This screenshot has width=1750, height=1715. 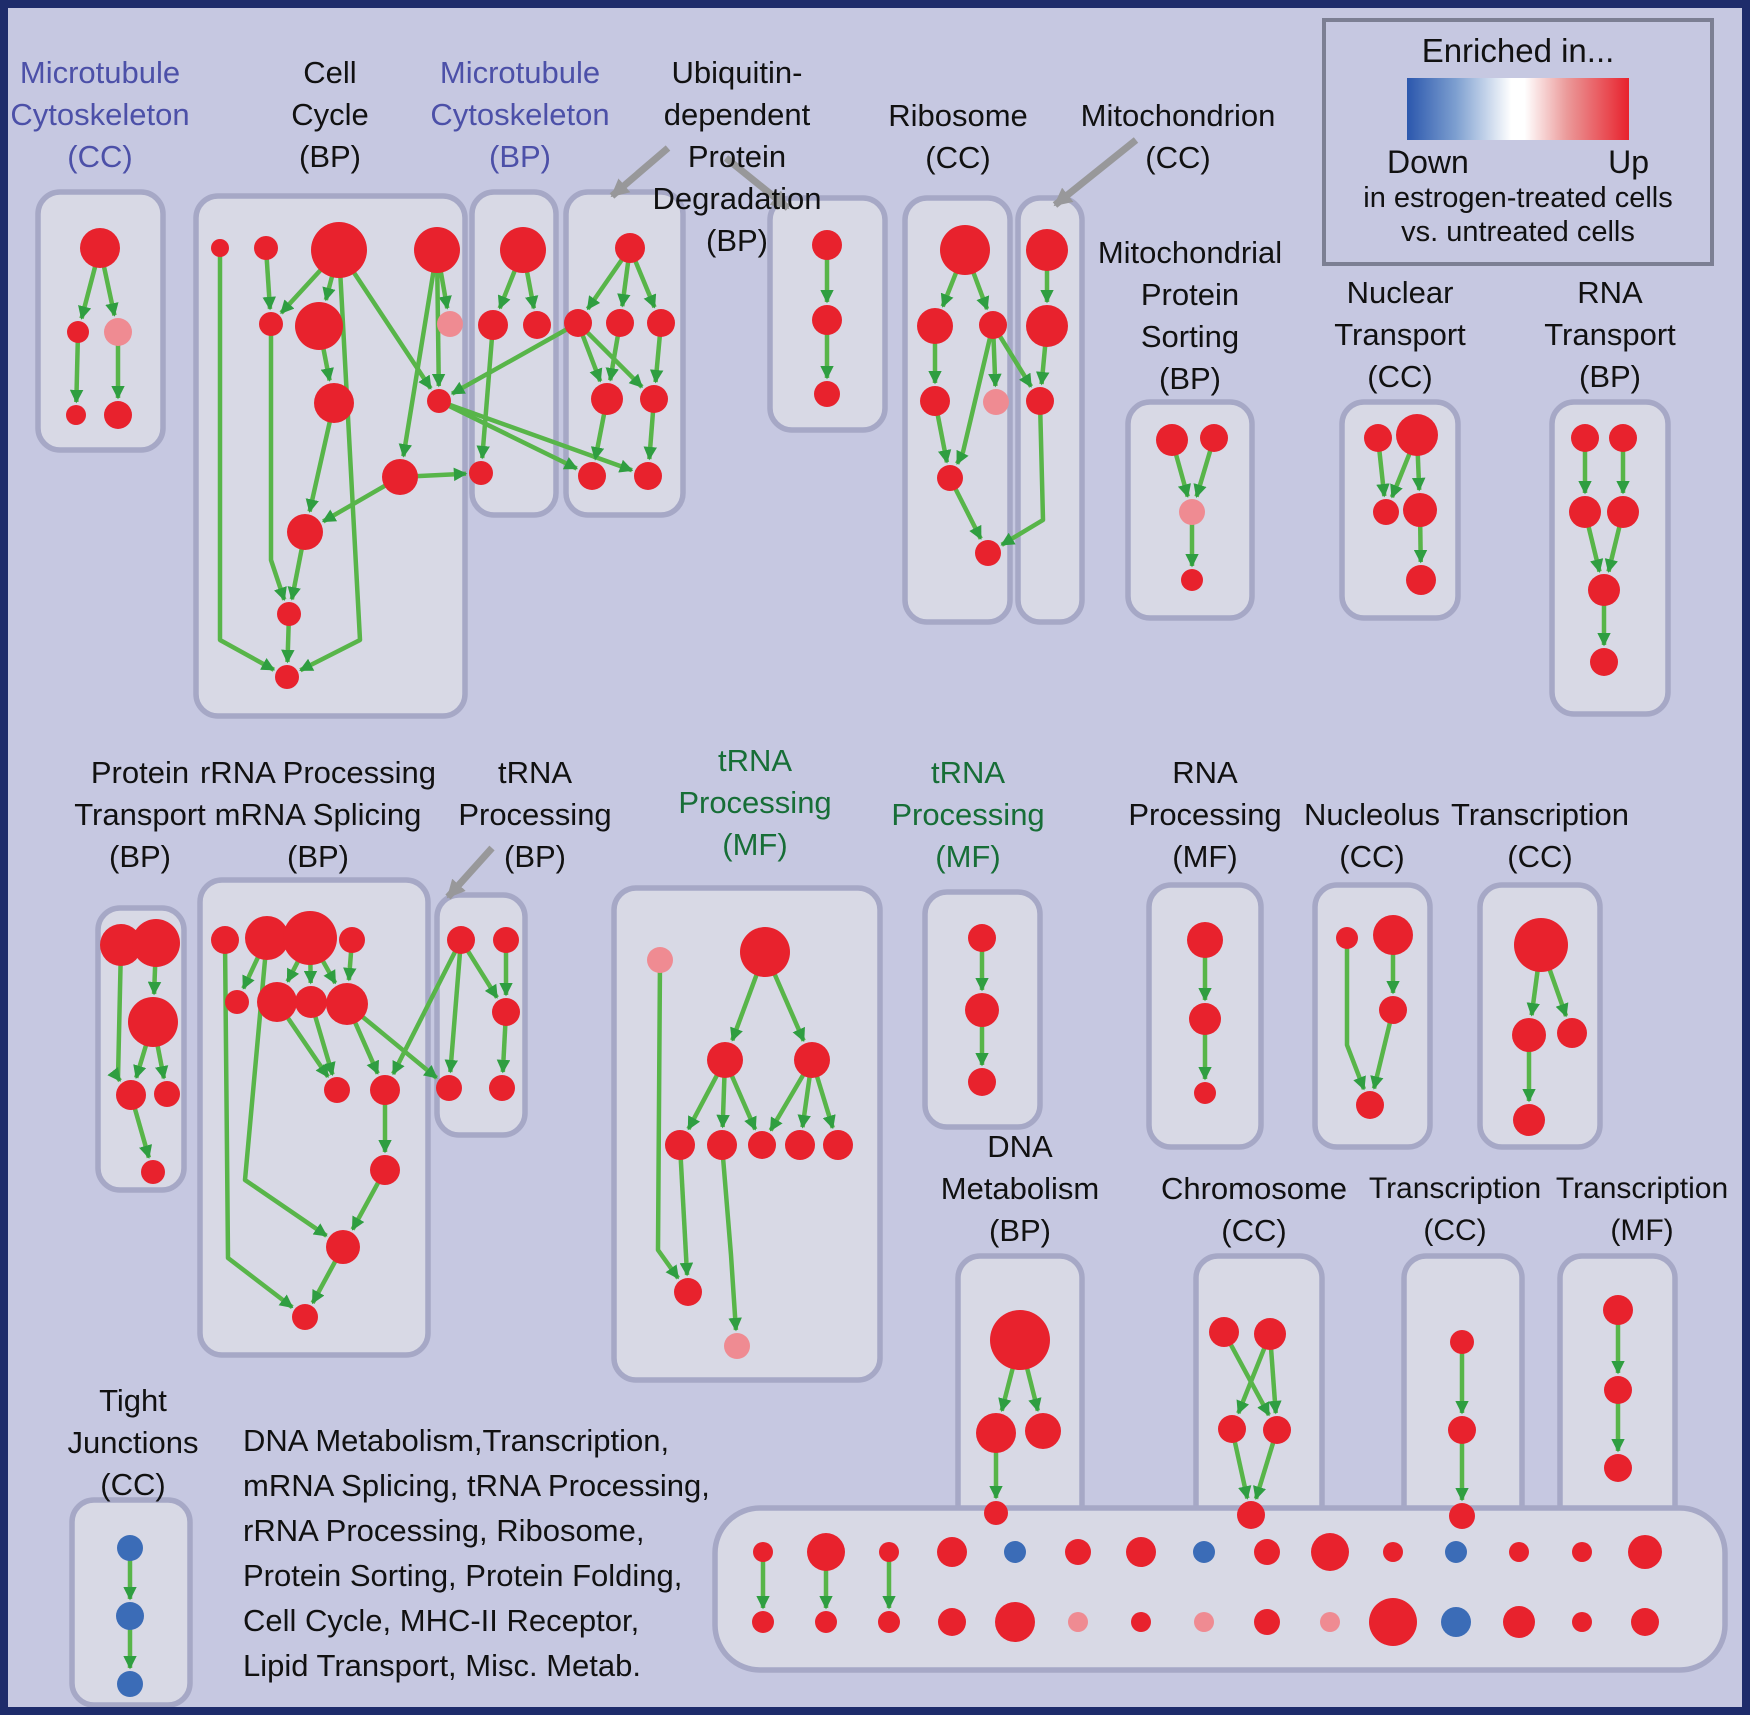 I want to click on edge-cc_c-cc_f, so click(x=329, y=288).